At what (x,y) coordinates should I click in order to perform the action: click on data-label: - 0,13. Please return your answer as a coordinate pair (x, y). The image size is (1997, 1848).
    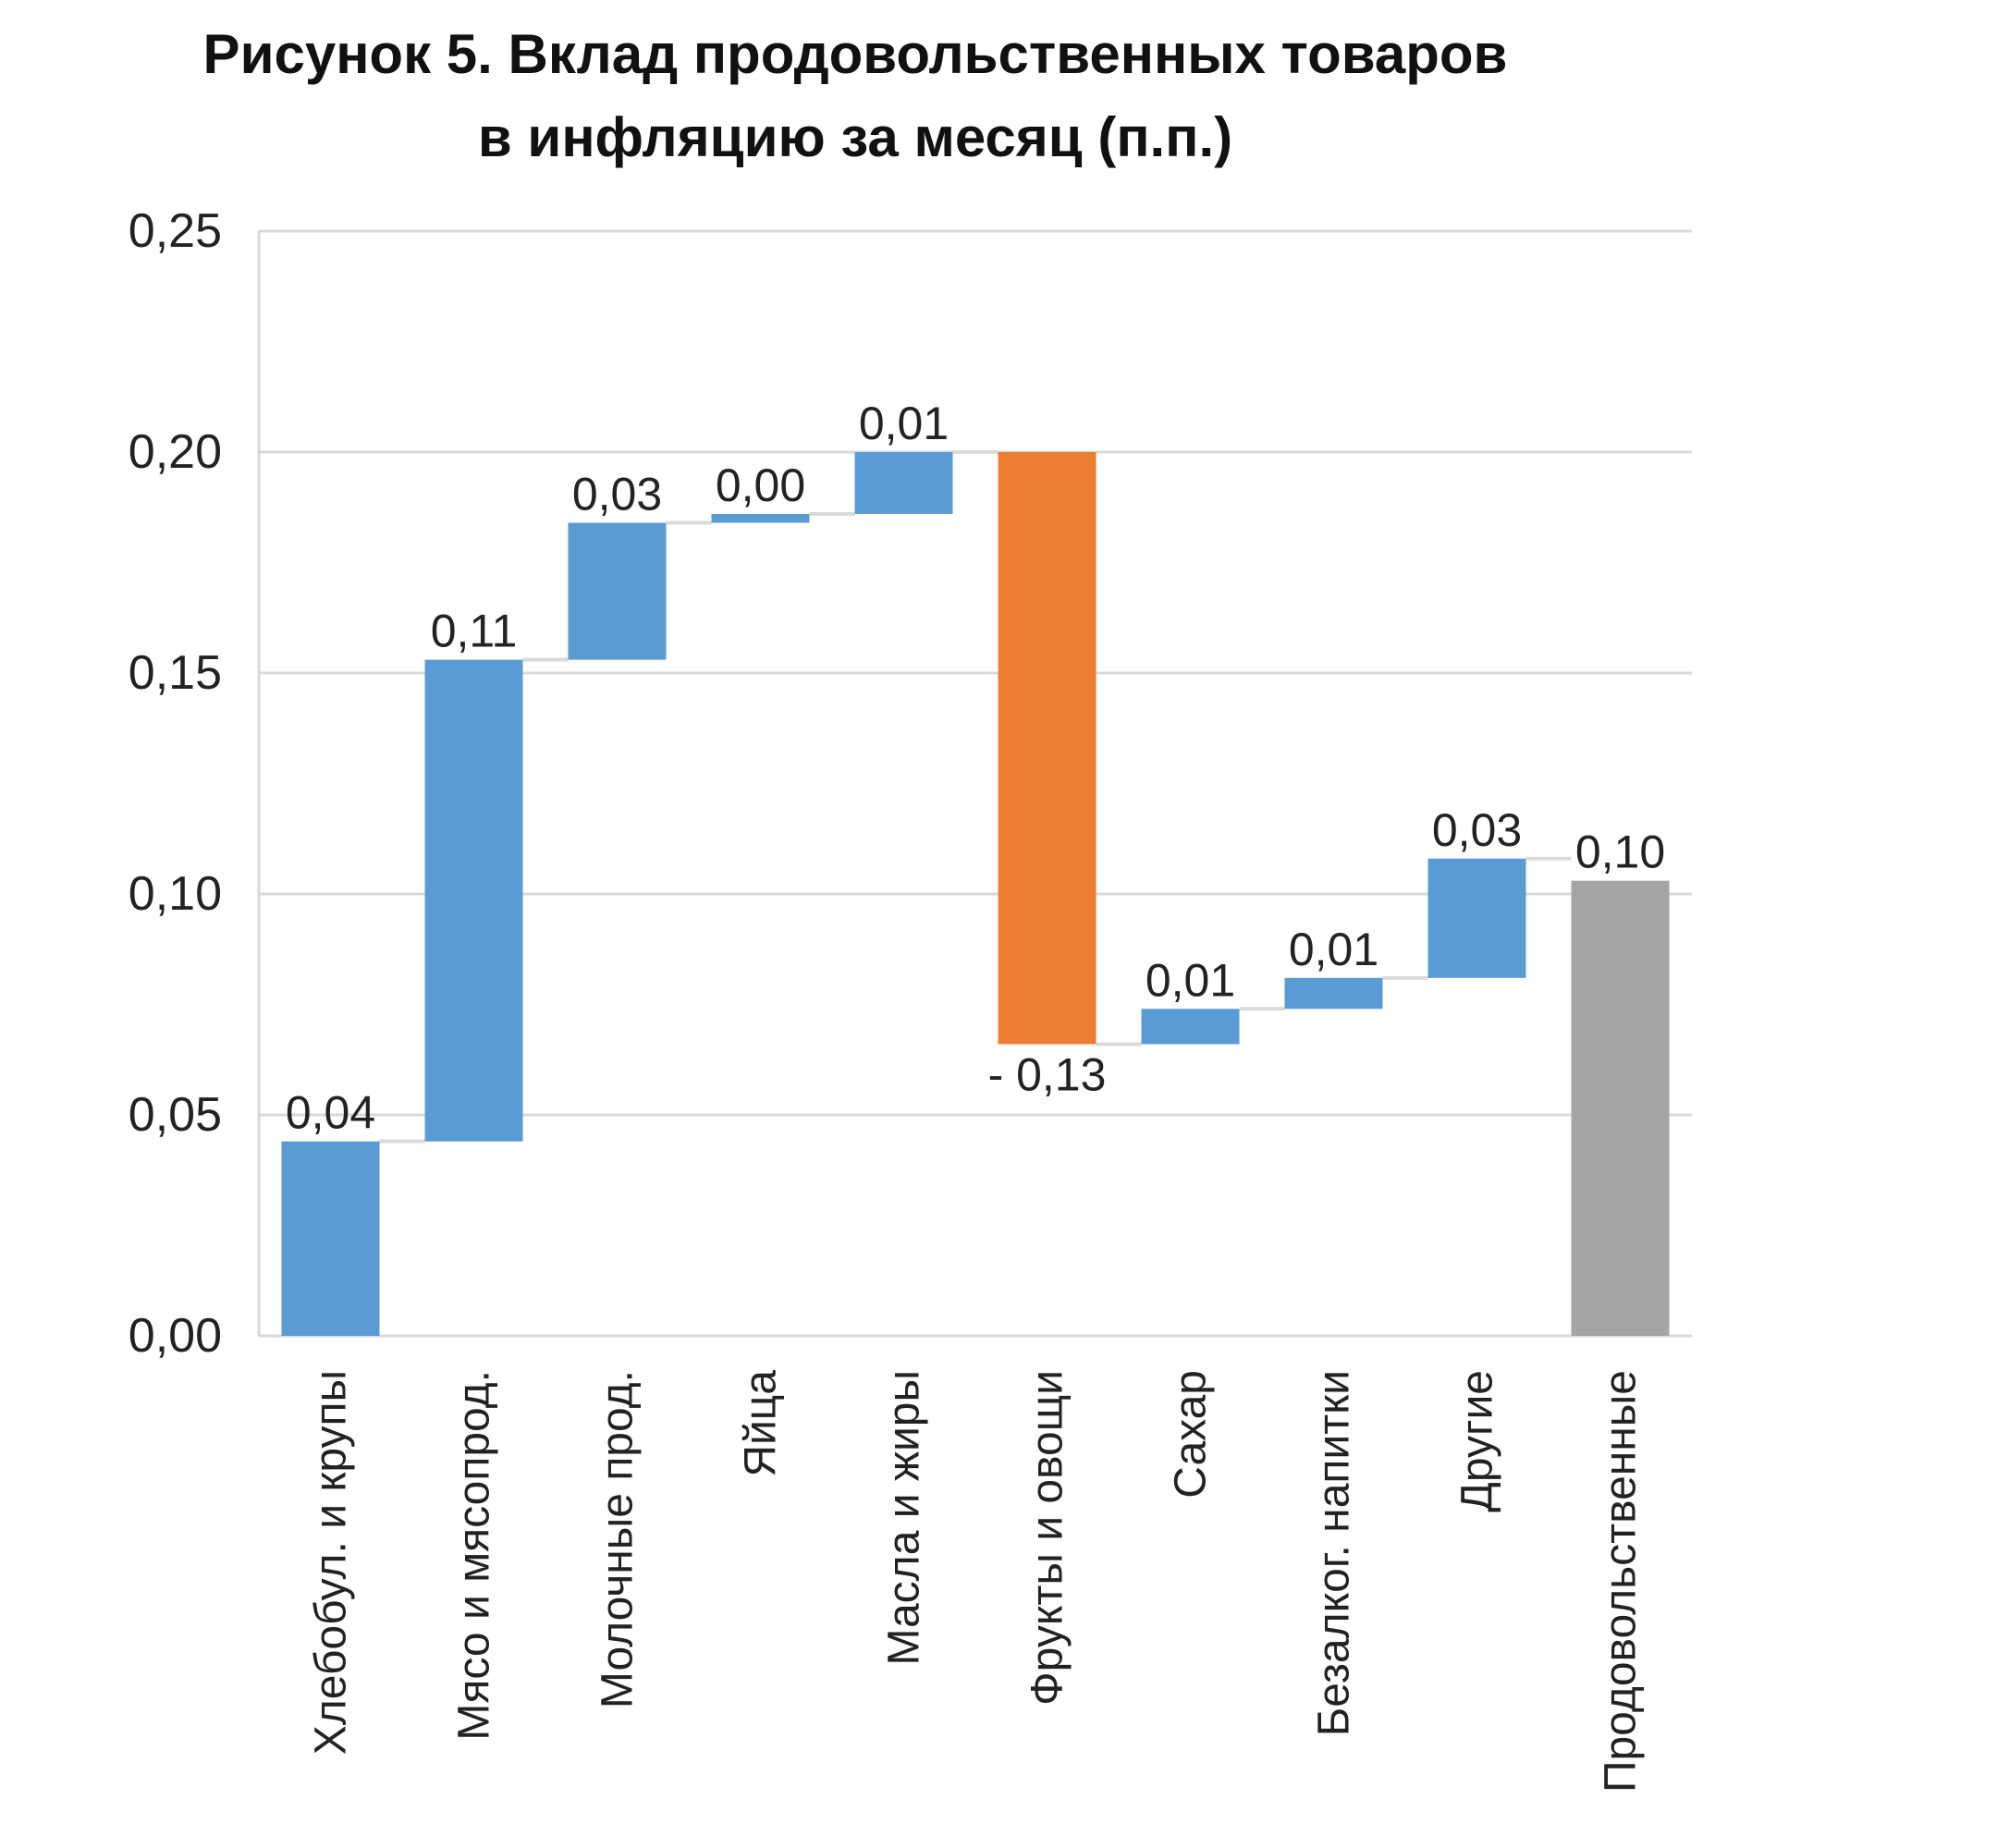
    Looking at the image, I should click on (1047, 1075).